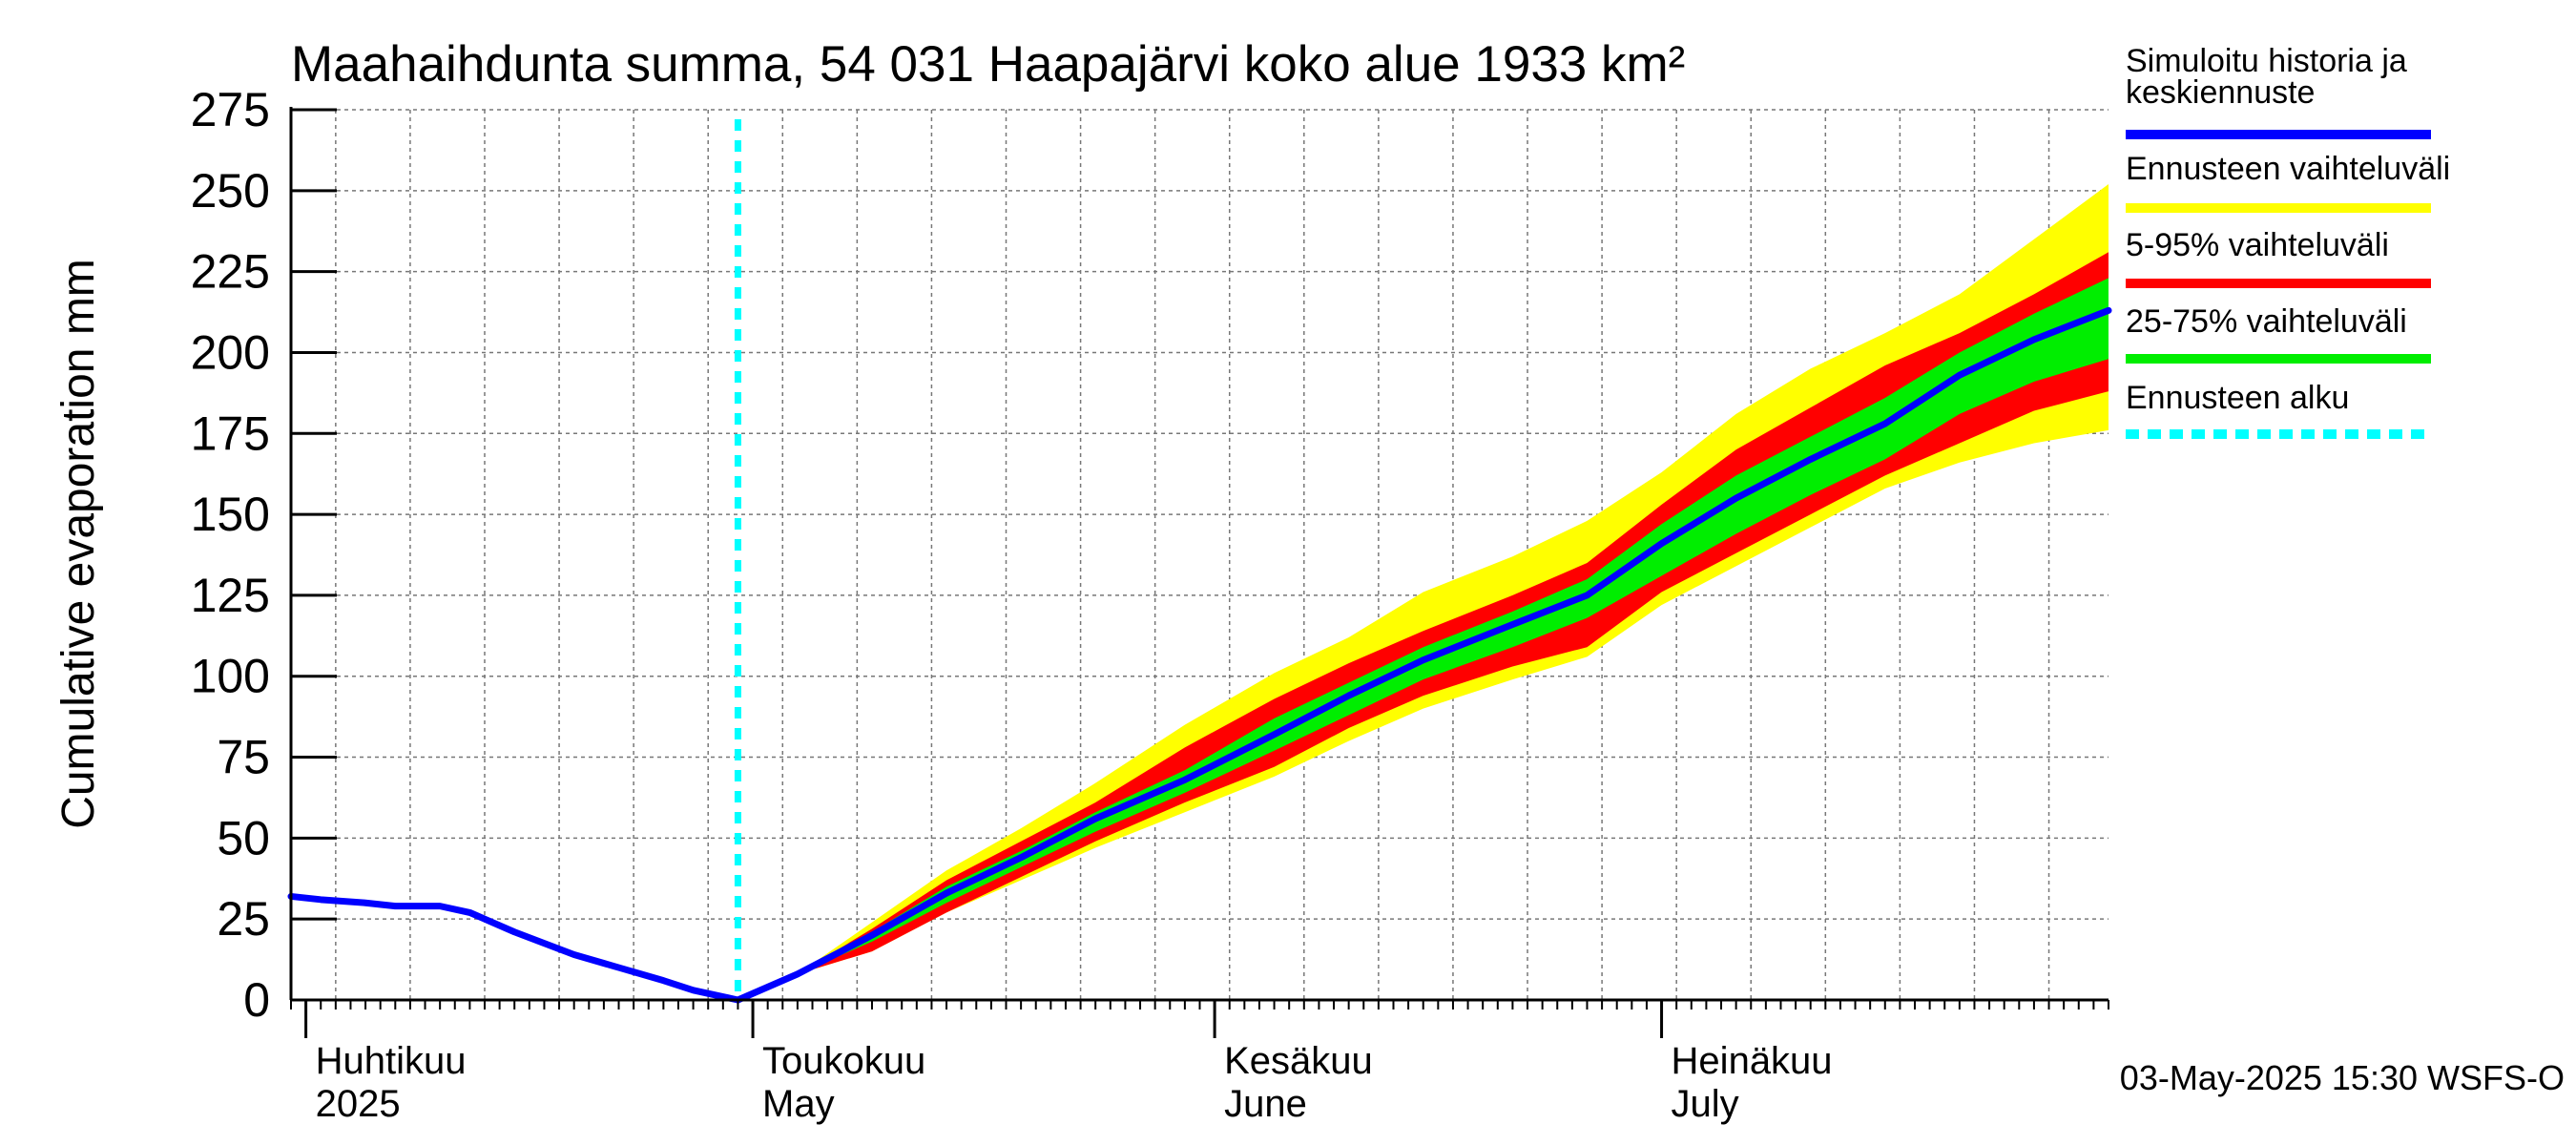  I want to click on y-tick-label: 25, so click(243, 919).